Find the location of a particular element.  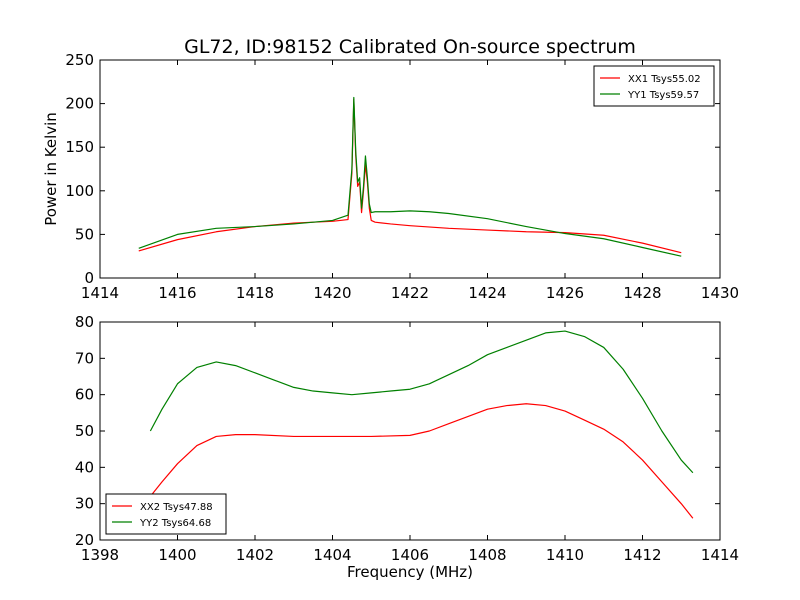

x-tick-label: 1402 is located at coordinates (255, 555).